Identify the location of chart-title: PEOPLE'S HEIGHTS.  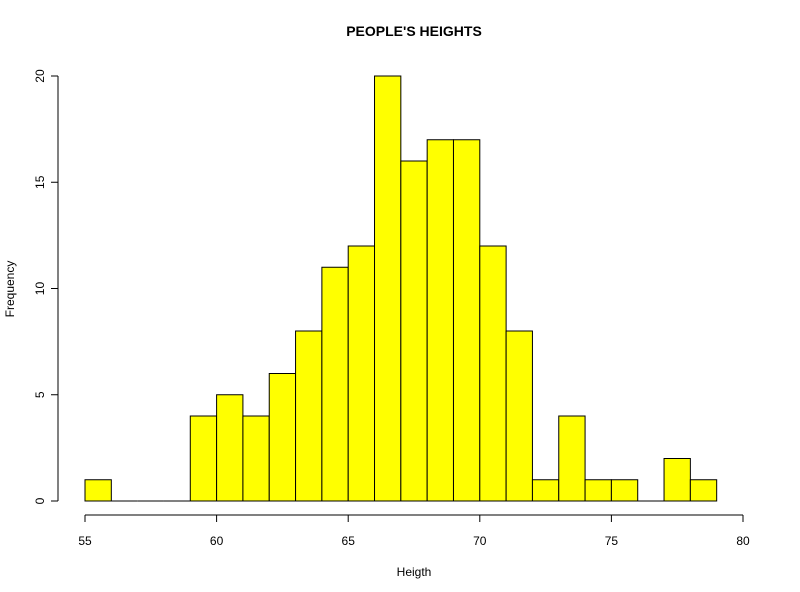
(414, 31).